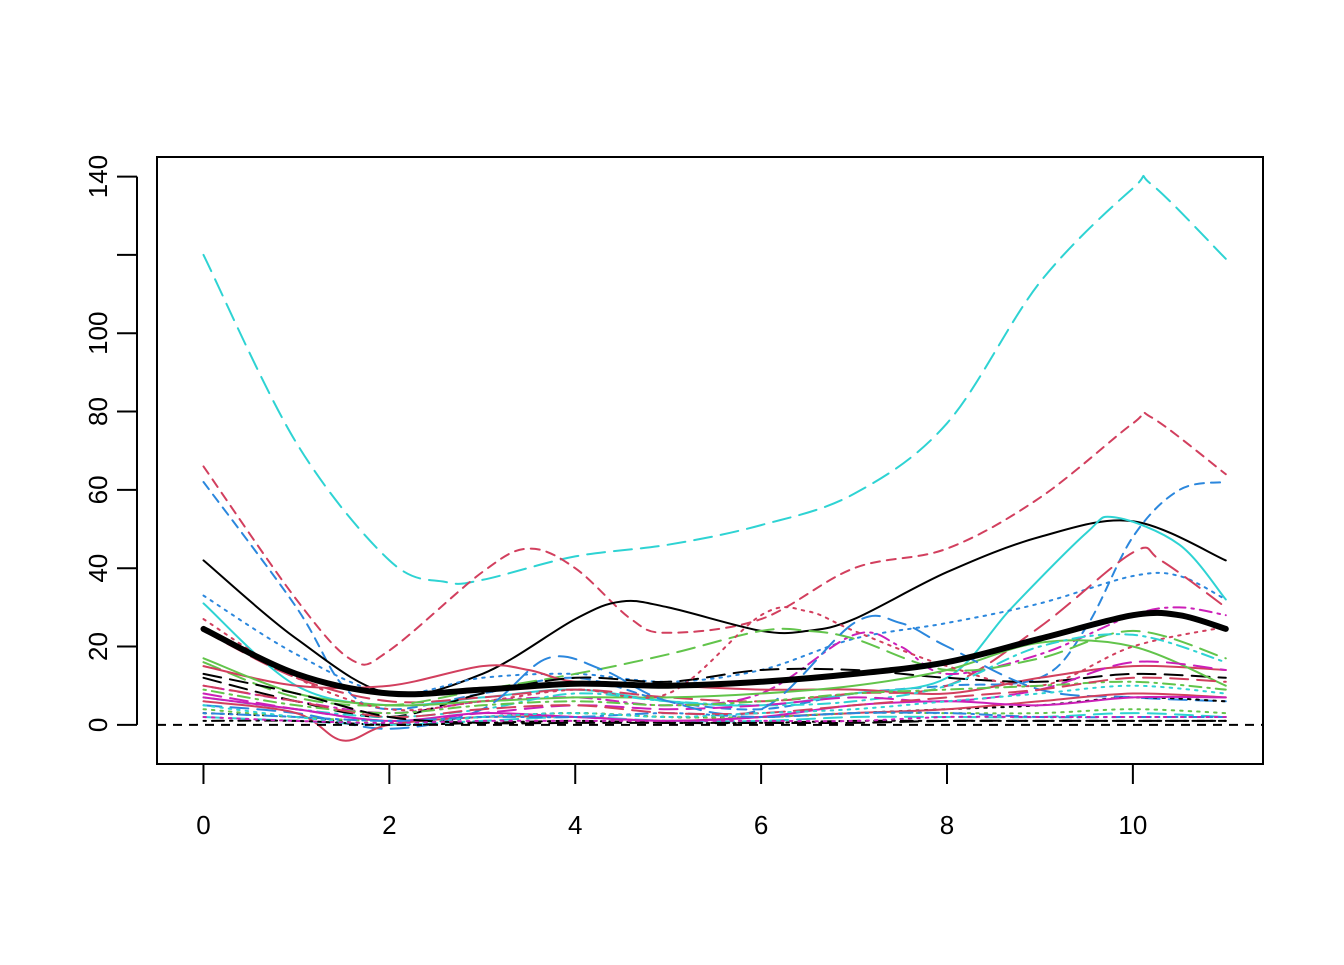 The height and width of the screenshot is (965, 1344). Describe the element at coordinates (98, 568) in the screenshot. I see `y-tick-label: 40` at that location.